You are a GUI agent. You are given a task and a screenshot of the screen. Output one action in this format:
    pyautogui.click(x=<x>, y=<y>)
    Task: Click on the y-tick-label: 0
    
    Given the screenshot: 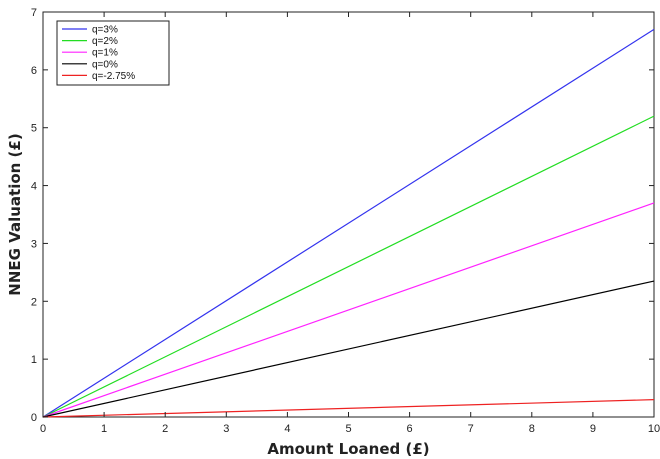 What is the action you would take?
    pyautogui.click(x=34, y=418)
    